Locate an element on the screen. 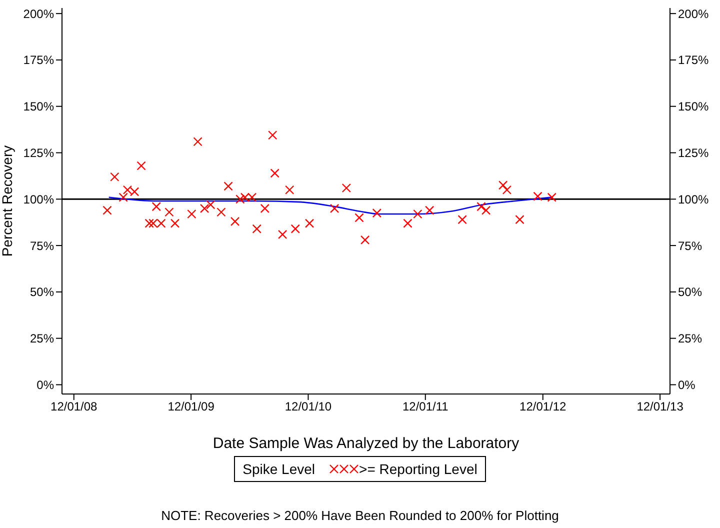 The image size is (720, 528). y2-tick-label: 0% is located at coordinates (687, 385).